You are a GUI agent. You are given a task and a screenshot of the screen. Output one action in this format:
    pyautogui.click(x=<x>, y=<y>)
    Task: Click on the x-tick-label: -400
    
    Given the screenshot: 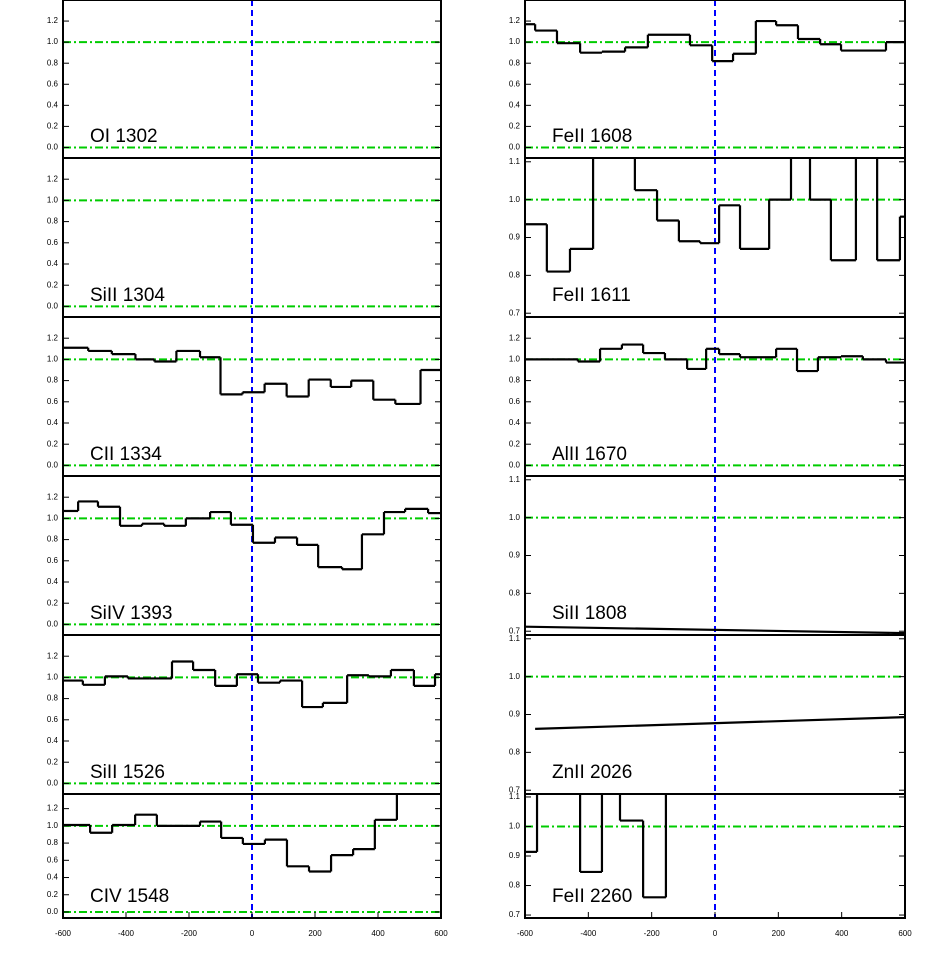 What is the action you would take?
    pyautogui.click(x=126, y=933)
    